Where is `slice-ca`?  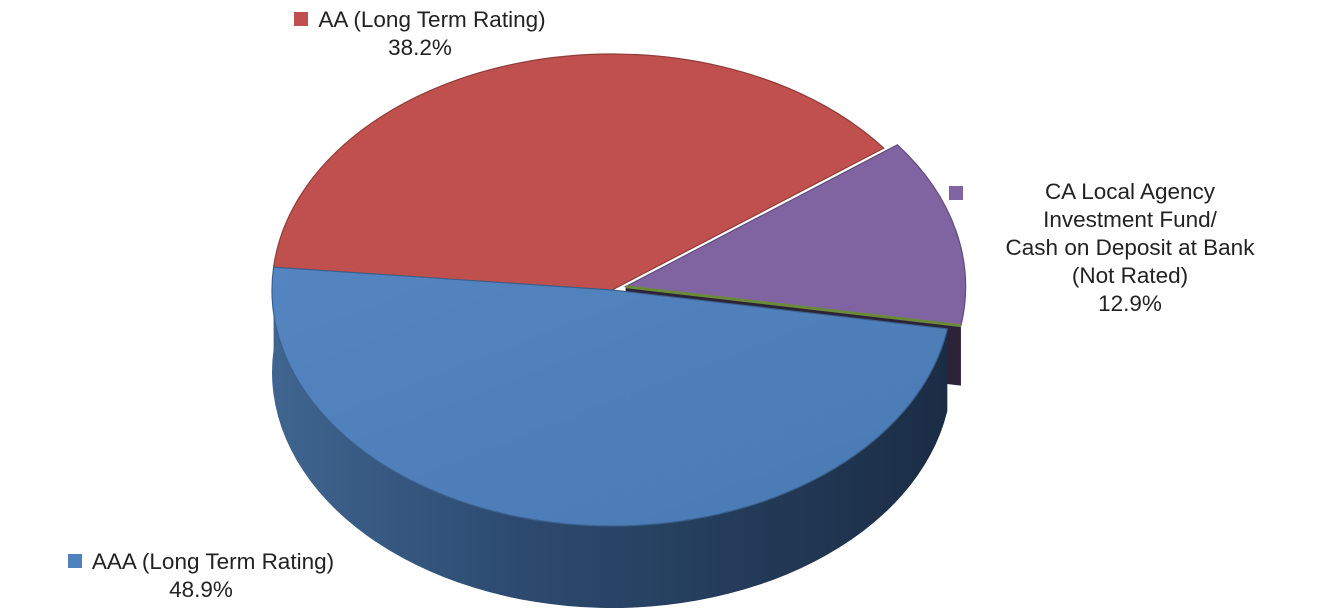
slice-ca is located at coordinates (795, 235).